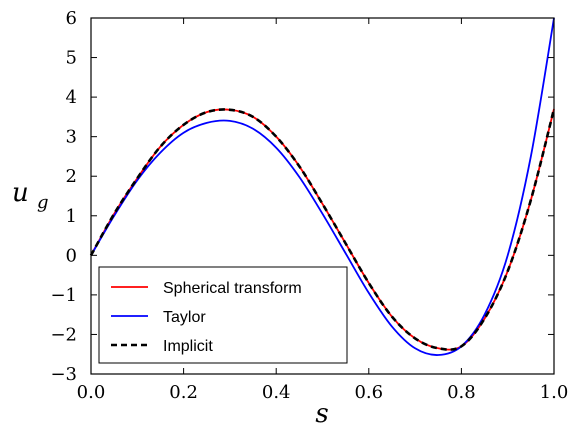  What do you see at coordinates (184, 317) in the screenshot?
I see `legend-label-taylor: Taylor` at bounding box center [184, 317].